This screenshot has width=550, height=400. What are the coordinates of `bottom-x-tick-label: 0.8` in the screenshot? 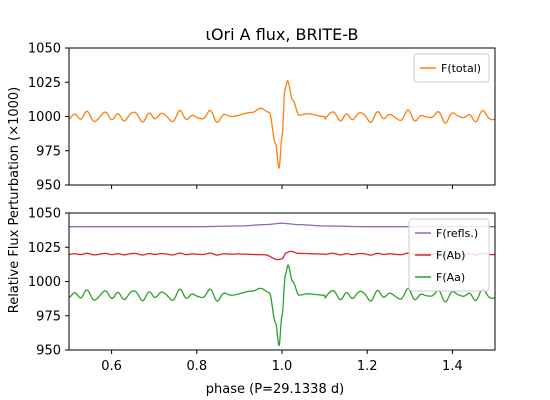 It's located at (196, 366).